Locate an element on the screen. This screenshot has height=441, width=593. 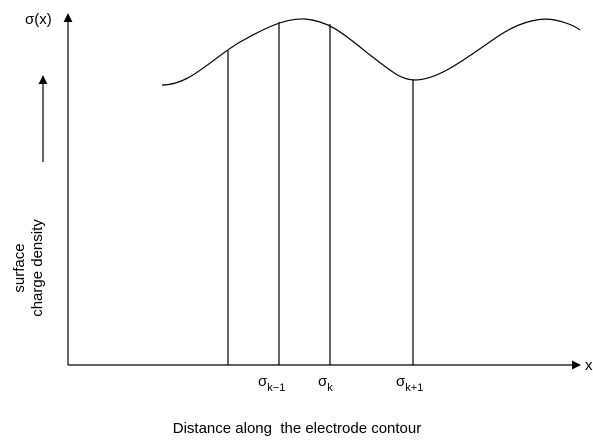
point-label: σk is located at coordinates (325, 383).